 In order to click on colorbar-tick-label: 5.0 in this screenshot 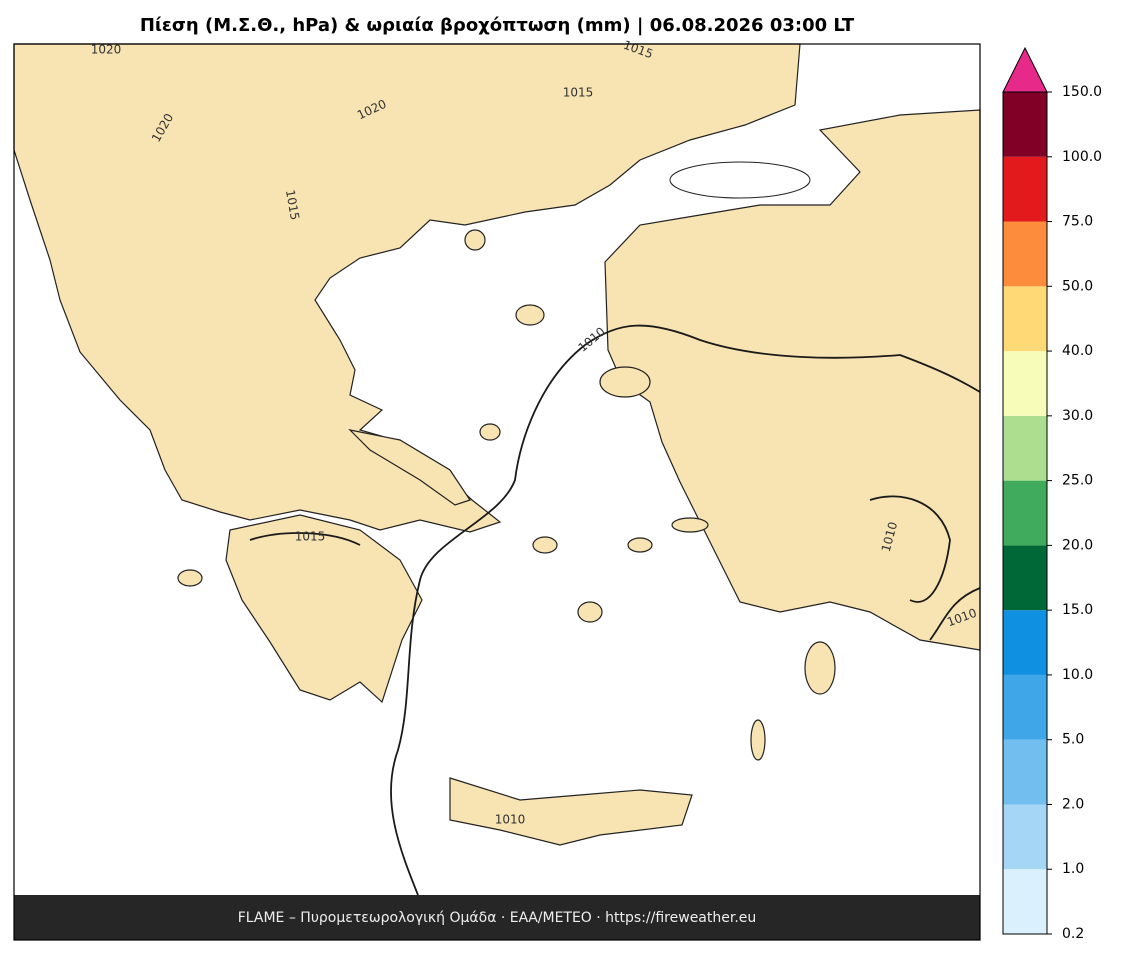, I will do `click(1073, 740)`.